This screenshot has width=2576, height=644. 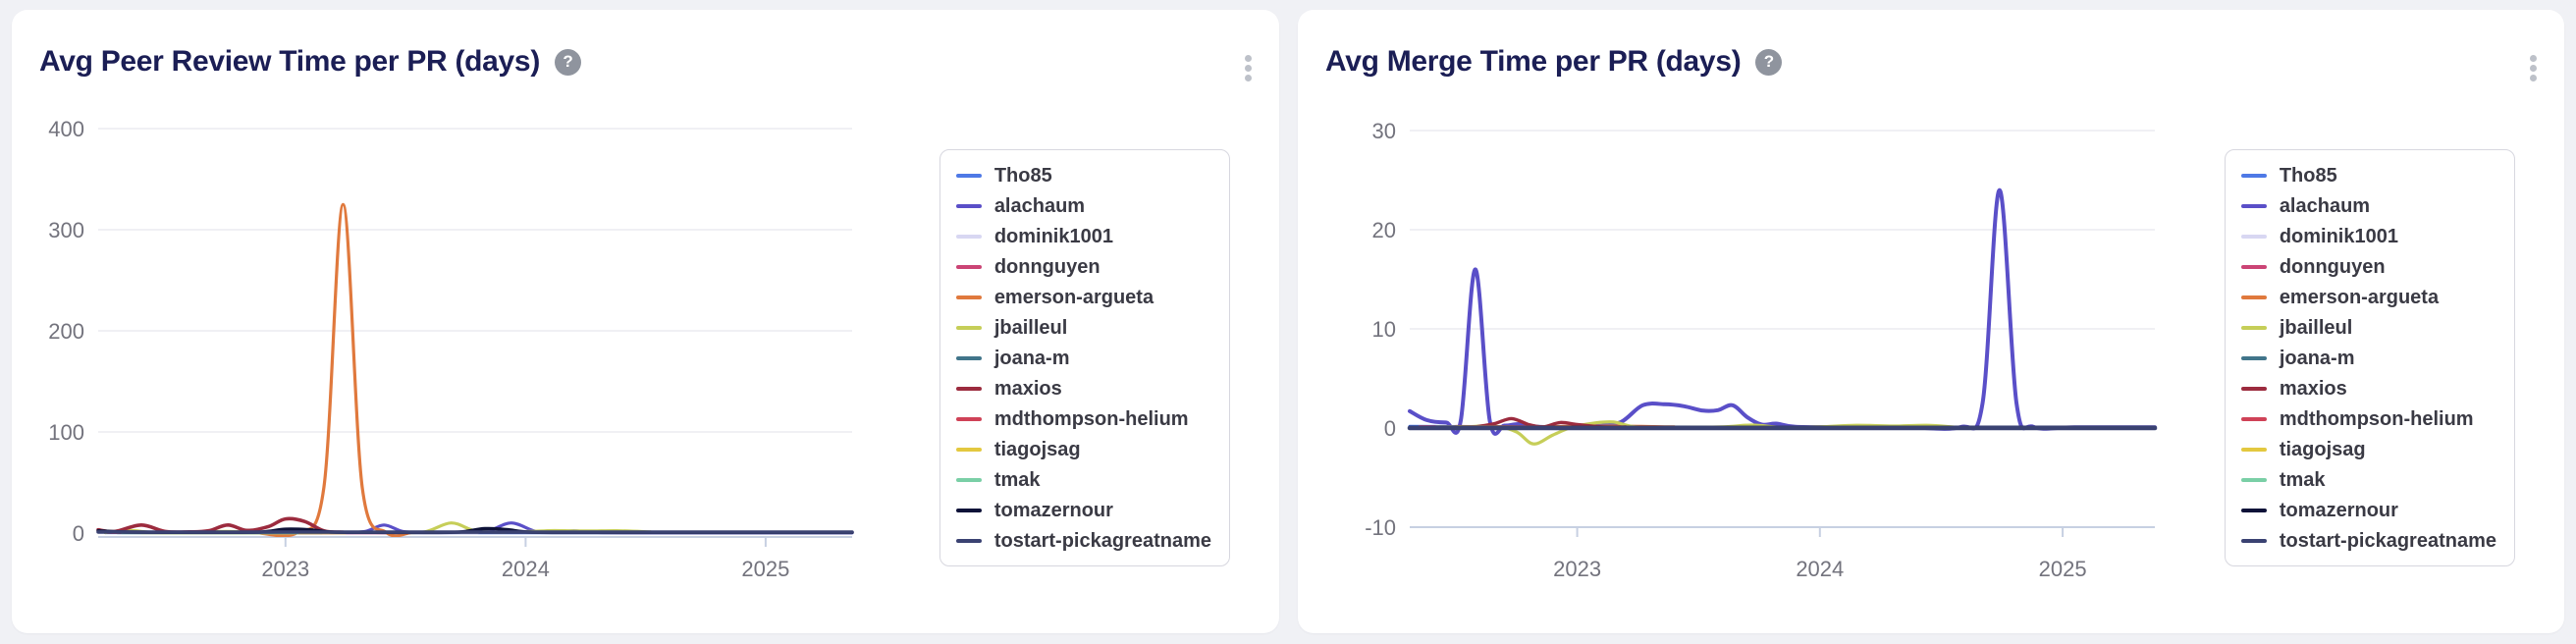 I want to click on svg-text: 200, so click(x=66, y=331).